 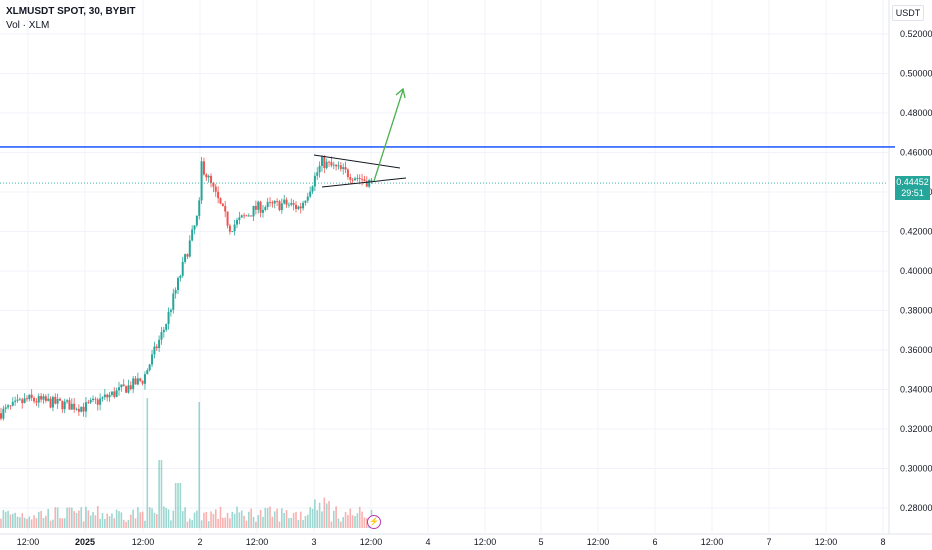 What do you see at coordinates (388, 135) in the screenshot?
I see `breakout-arrow` at bounding box center [388, 135].